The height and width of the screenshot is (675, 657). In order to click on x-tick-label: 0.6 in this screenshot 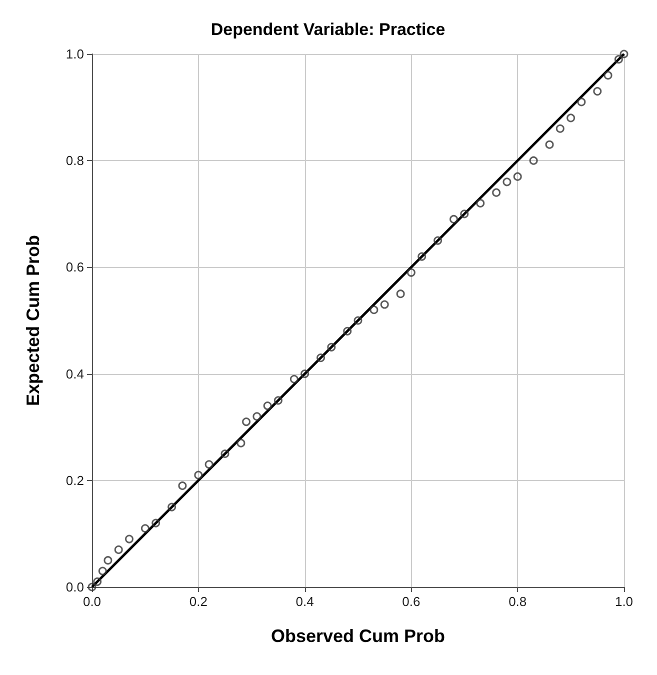, I will do `click(411, 601)`.